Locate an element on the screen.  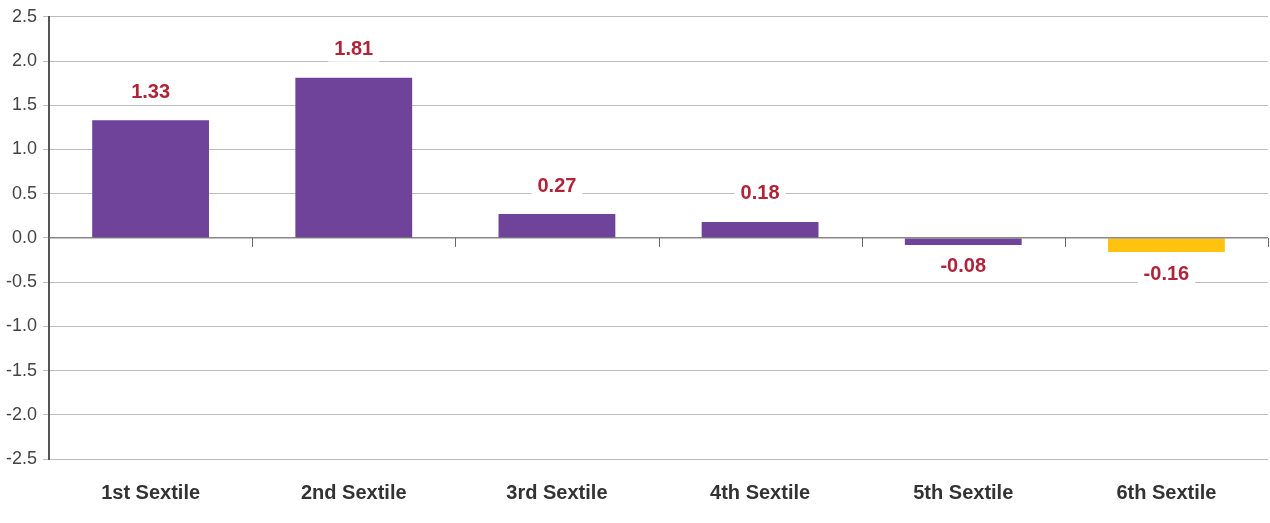
y-tick-label: -2.5 is located at coordinates (21, 457).